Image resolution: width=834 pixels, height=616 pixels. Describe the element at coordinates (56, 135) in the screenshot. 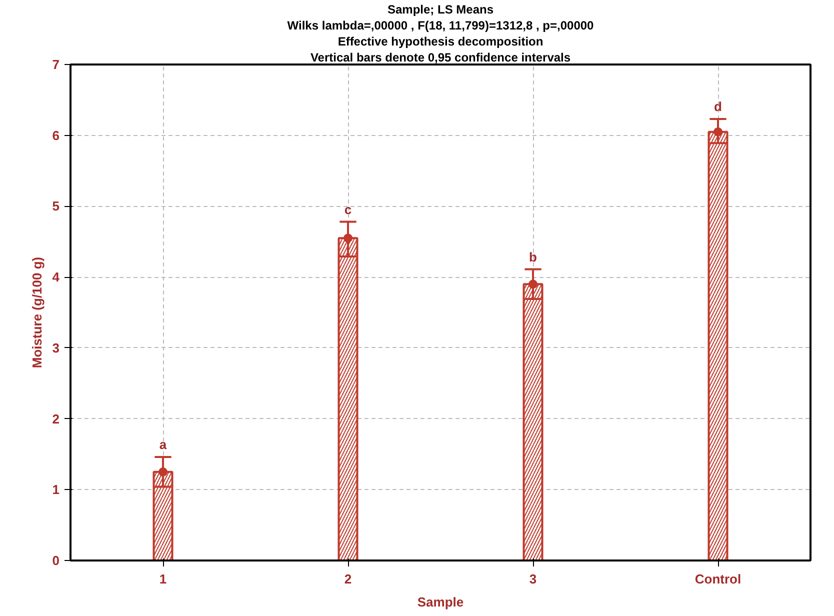

I see `y-tick-label: 6` at that location.